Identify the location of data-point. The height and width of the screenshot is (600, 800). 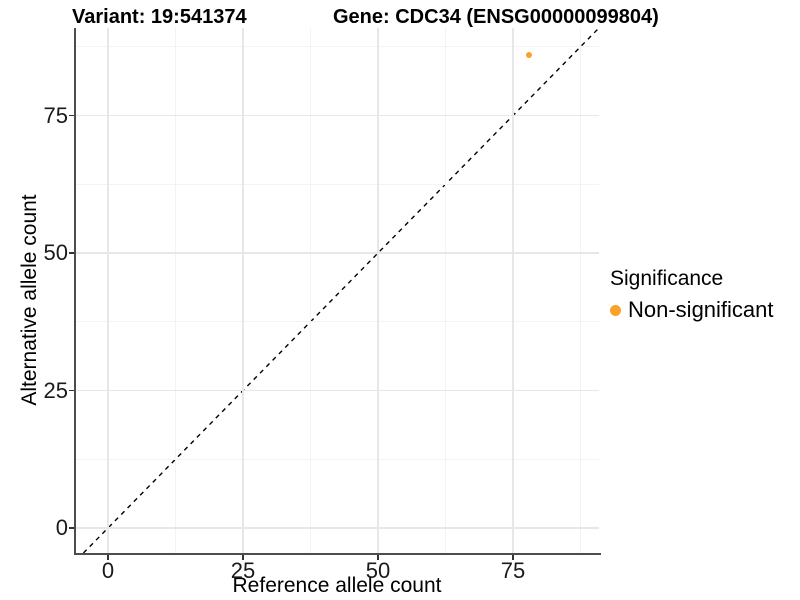
(529, 55).